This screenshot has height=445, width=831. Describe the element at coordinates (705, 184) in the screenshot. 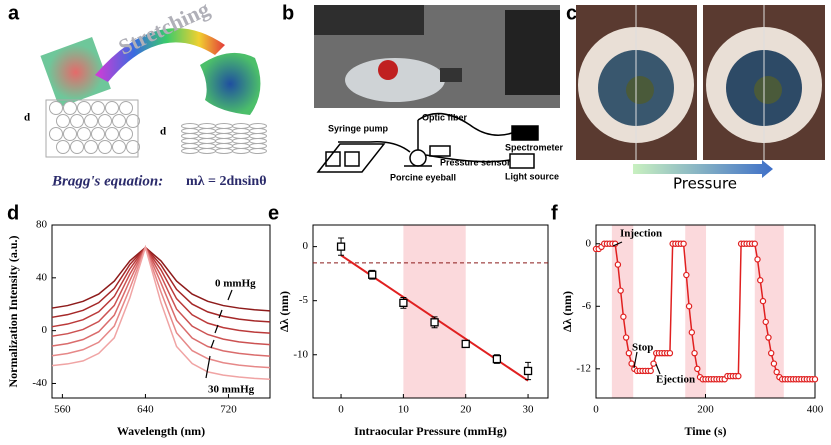

I see `arrow-label: Pressure` at that location.